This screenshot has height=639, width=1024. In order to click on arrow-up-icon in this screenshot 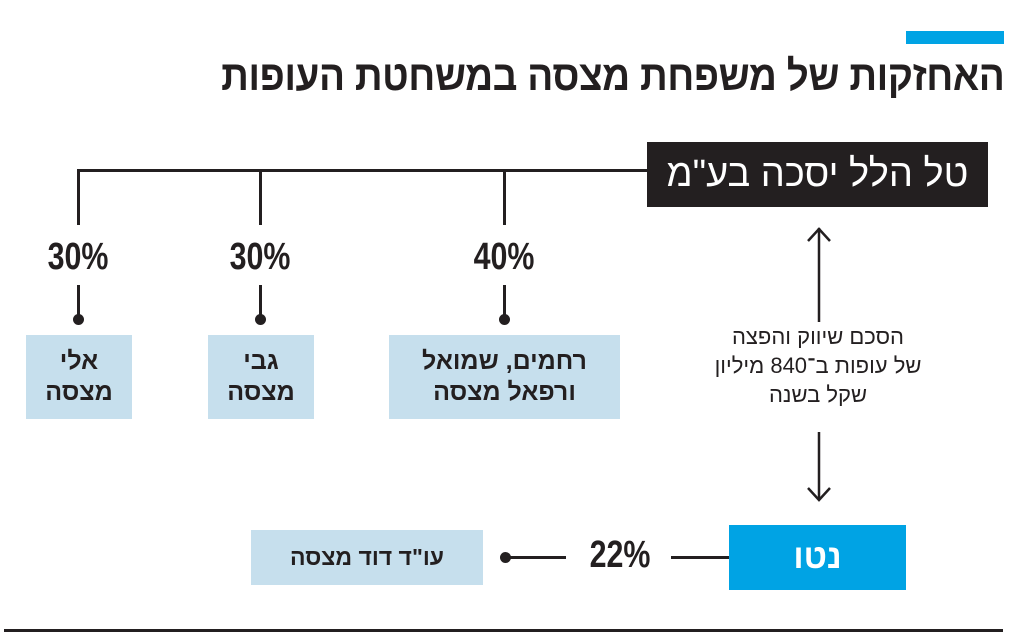, I will do `click(819, 274)`.